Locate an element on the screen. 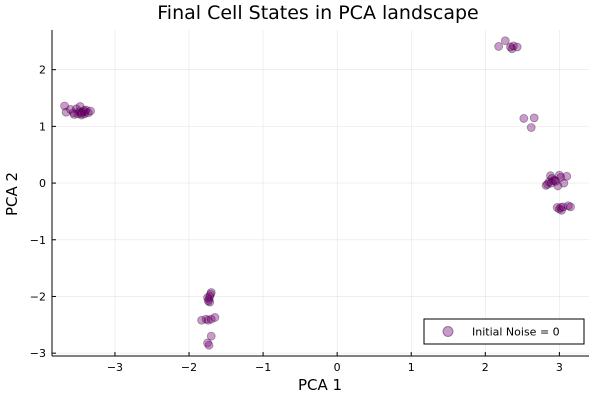 This screenshot has width=600, height=400. x-axis-label: PCA 1 is located at coordinates (320, 385).